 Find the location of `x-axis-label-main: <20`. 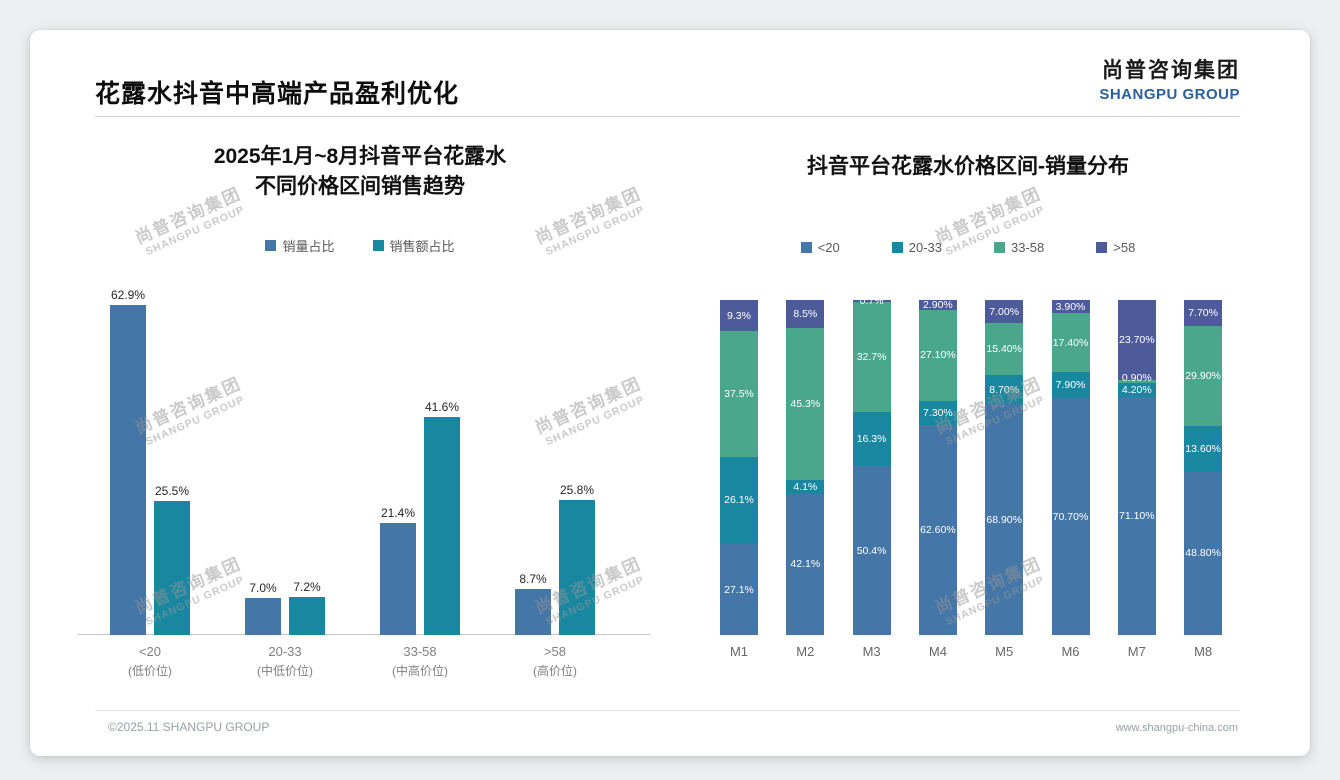

x-axis-label-main: <20 is located at coordinates (150, 651).